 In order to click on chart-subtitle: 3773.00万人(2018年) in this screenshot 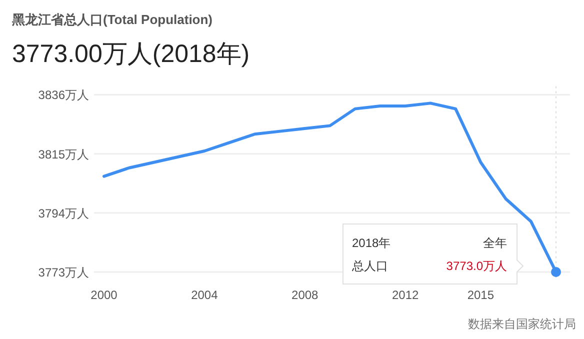, I will do `click(131, 54)`.